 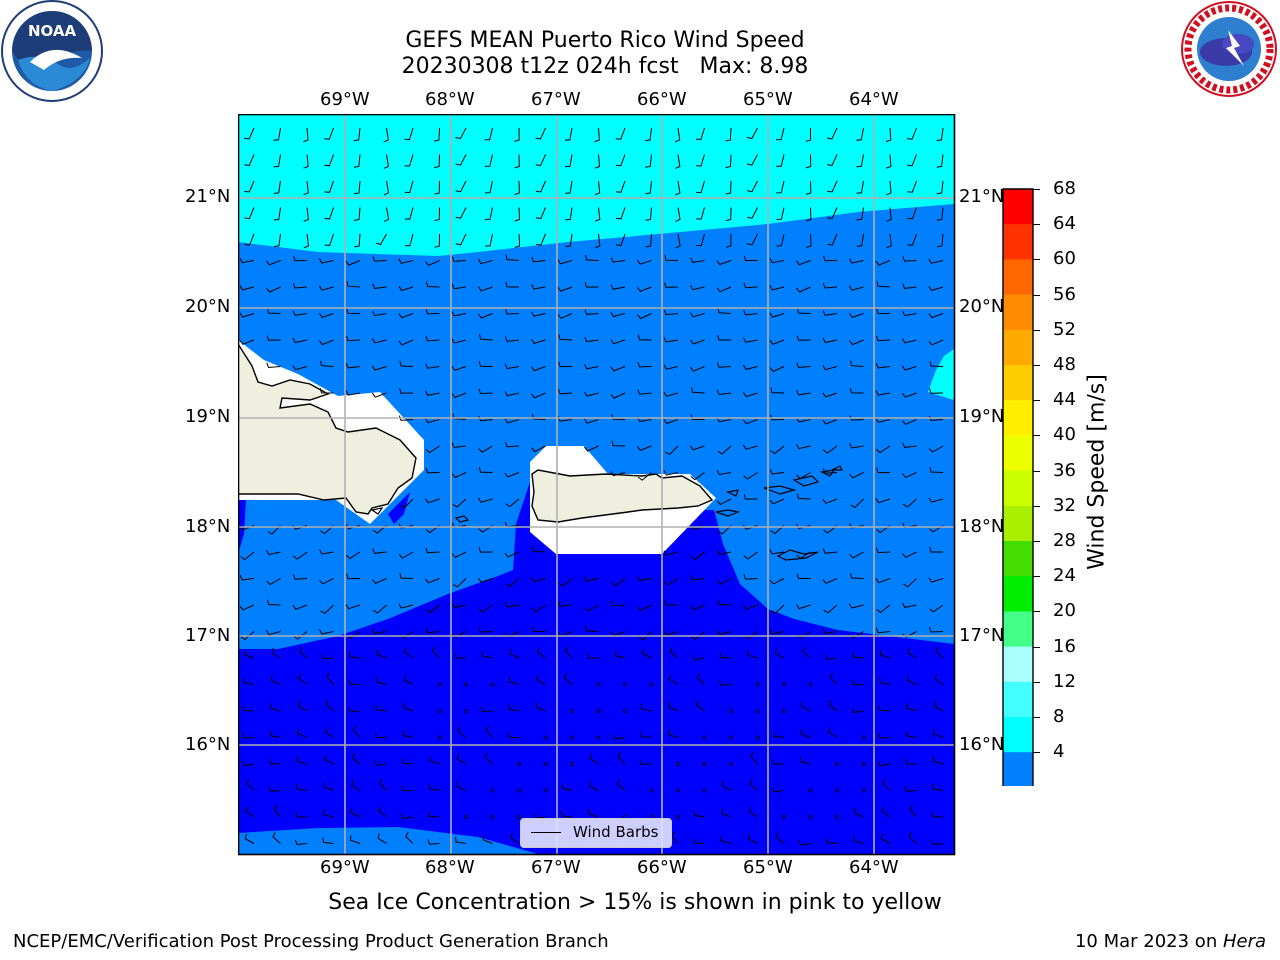 I want to click on lon-label-bottom-66w: 66°W, so click(x=662, y=867).